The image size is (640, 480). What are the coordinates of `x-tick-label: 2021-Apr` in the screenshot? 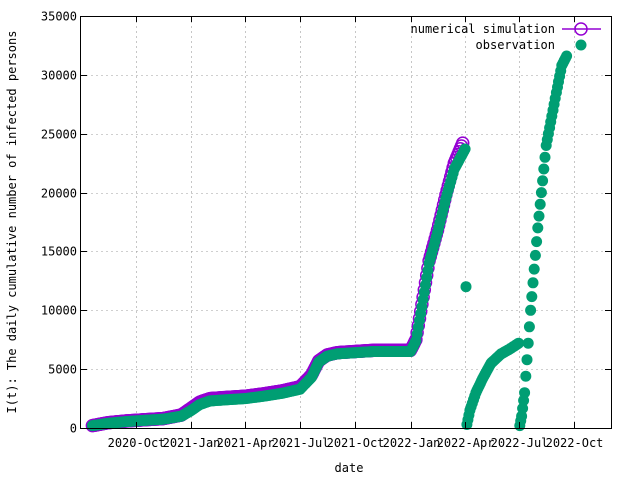 It's located at (246, 443).